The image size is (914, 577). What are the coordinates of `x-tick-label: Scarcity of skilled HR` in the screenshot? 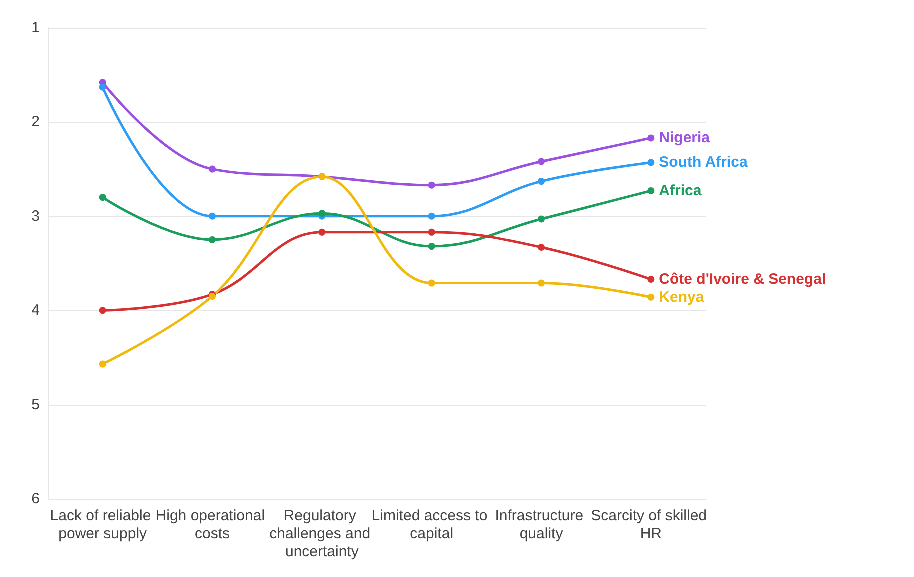 It's located at (651, 525).